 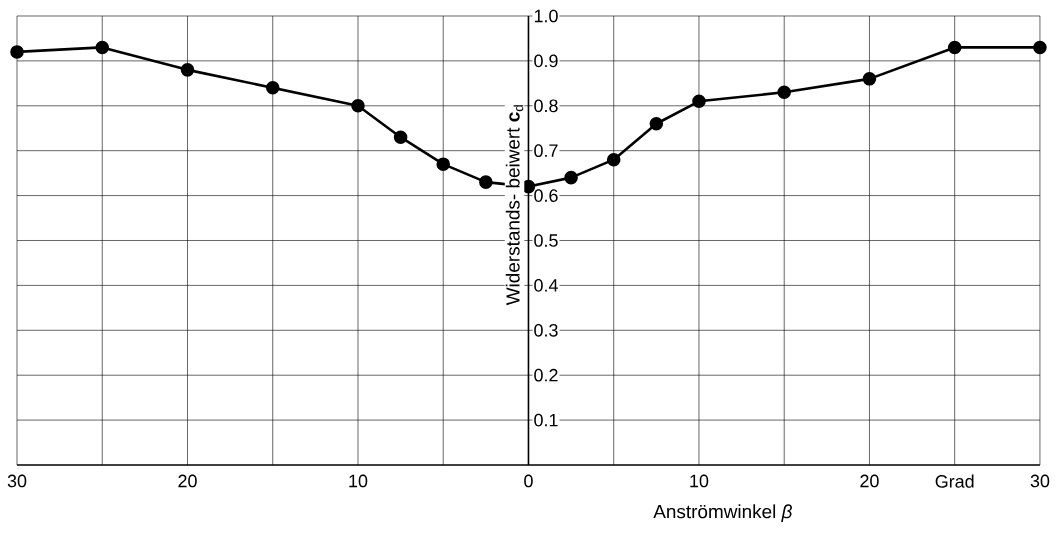 I want to click on x-tick-label: 0, so click(x=528, y=481).